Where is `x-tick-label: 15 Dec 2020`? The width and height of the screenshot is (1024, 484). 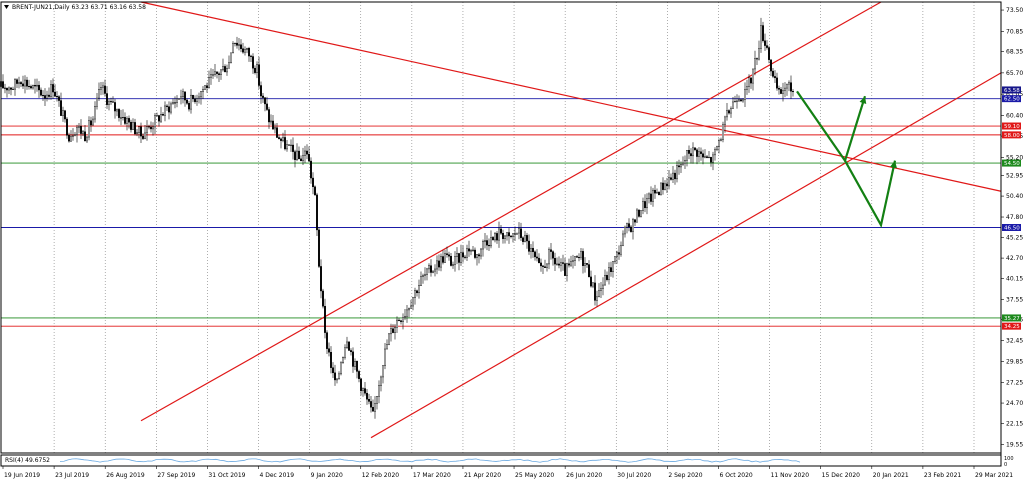 x-tick-label: 15 Dec 2020 is located at coordinates (841, 475).